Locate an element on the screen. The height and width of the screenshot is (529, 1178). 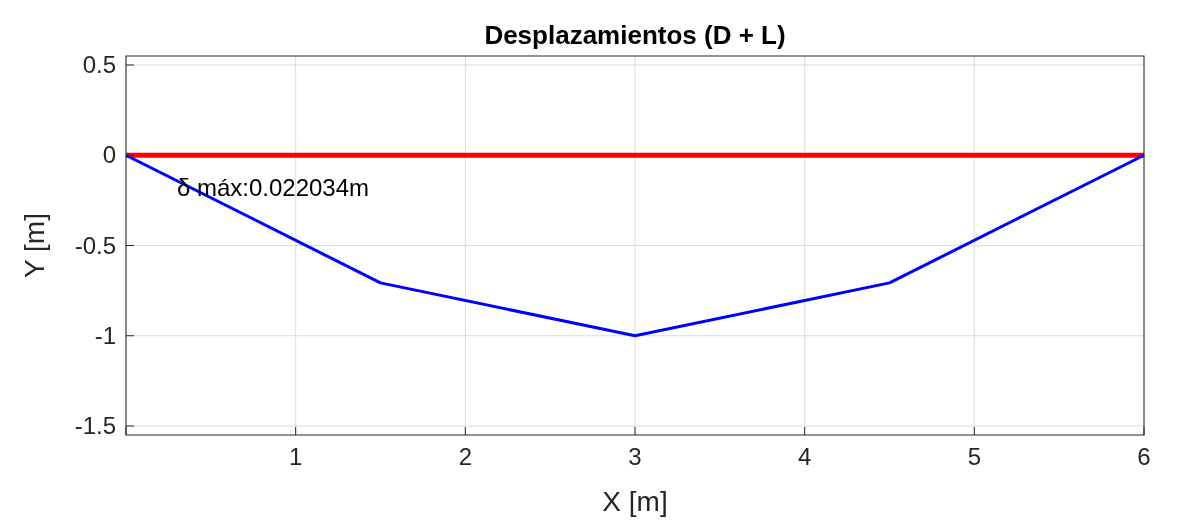
x-tick-label: 6 is located at coordinates (1144, 456).